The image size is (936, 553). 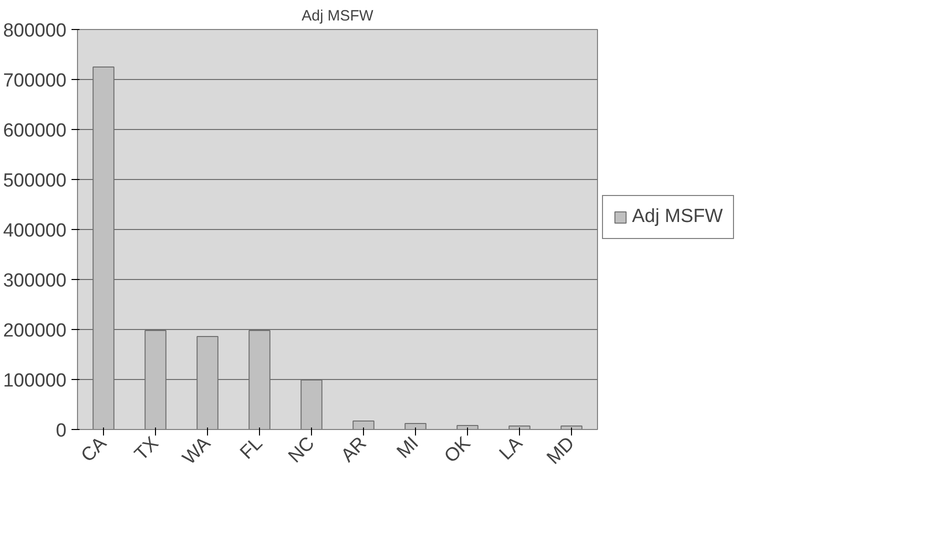 What do you see at coordinates (408, 448) in the screenshot?
I see `x-tick-label: MI` at bounding box center [408, 448].